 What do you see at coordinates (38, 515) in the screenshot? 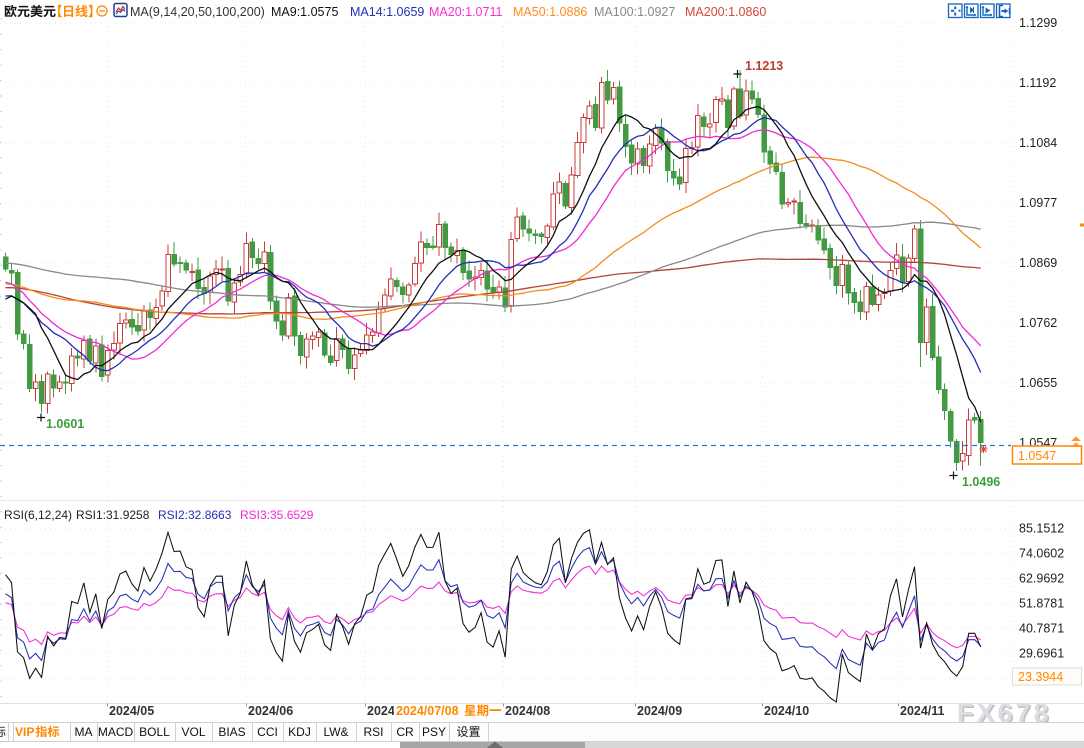
I see `svg-text: RSI(6,12,24)` at bounding box center [38, 515].